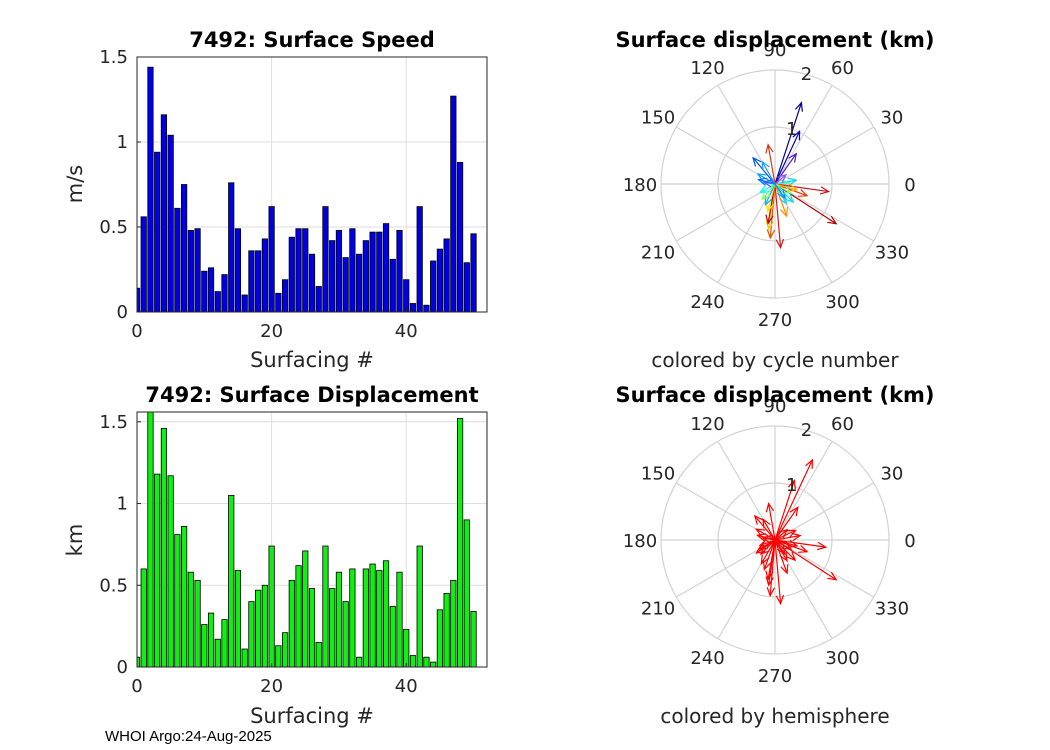  Describe the element at coordinates (707, 658) in the screenshot. I see `polar-angle-label: 240` at that location.